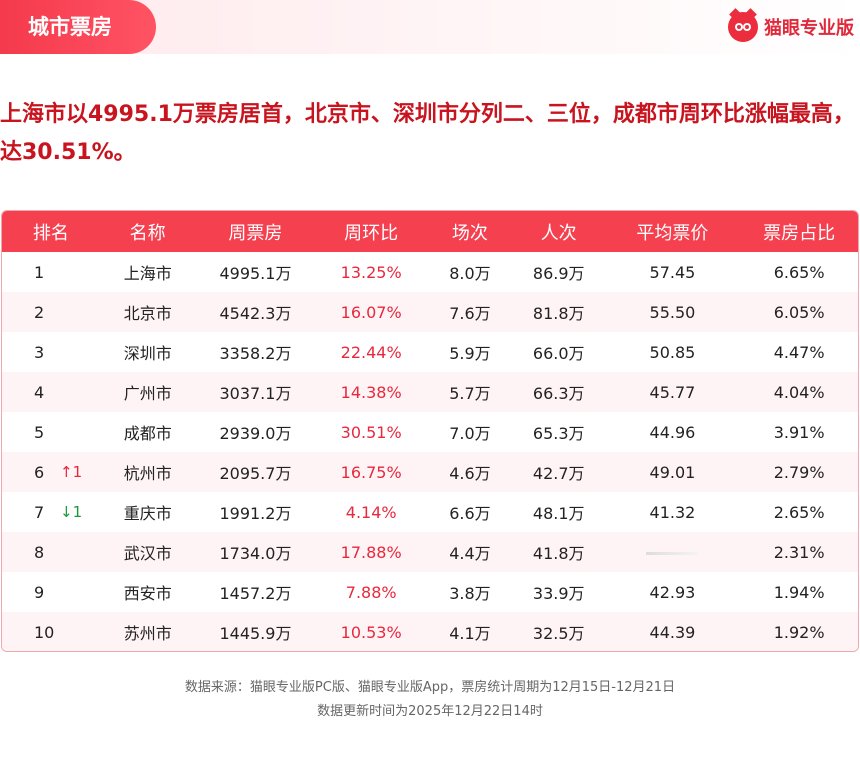  Describe the element at coordinates (799, 592) in the screenshot. I see `box-office-share: 1.94%` at that location.